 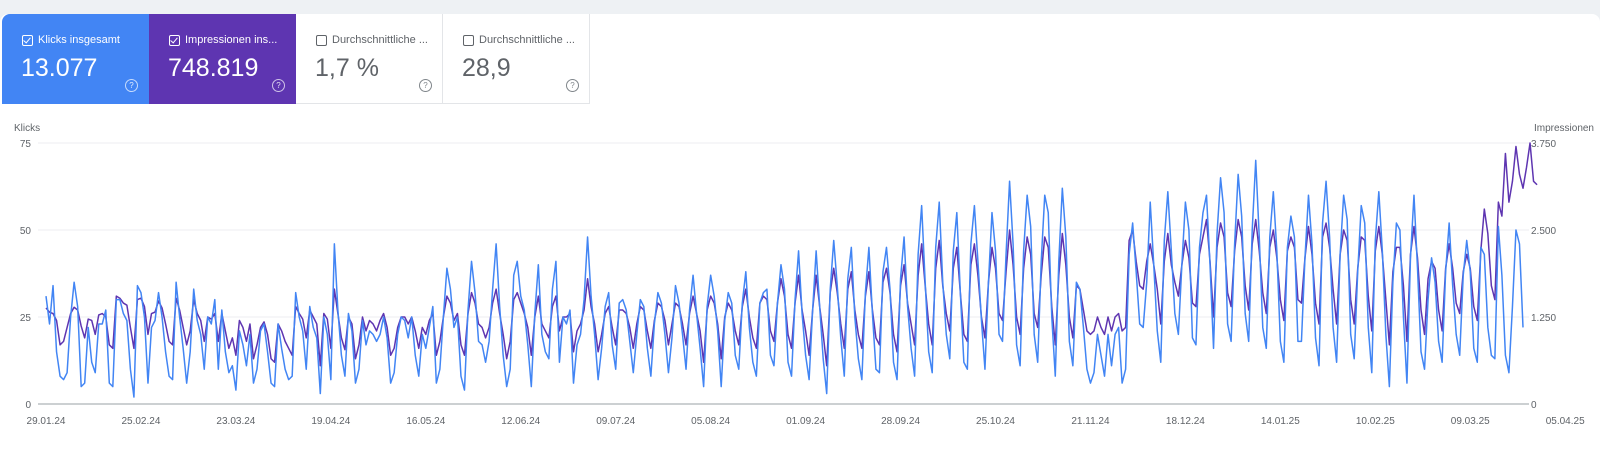 I want to click on x-tick-label: 14.01.25, so click(x=1280, y=421).